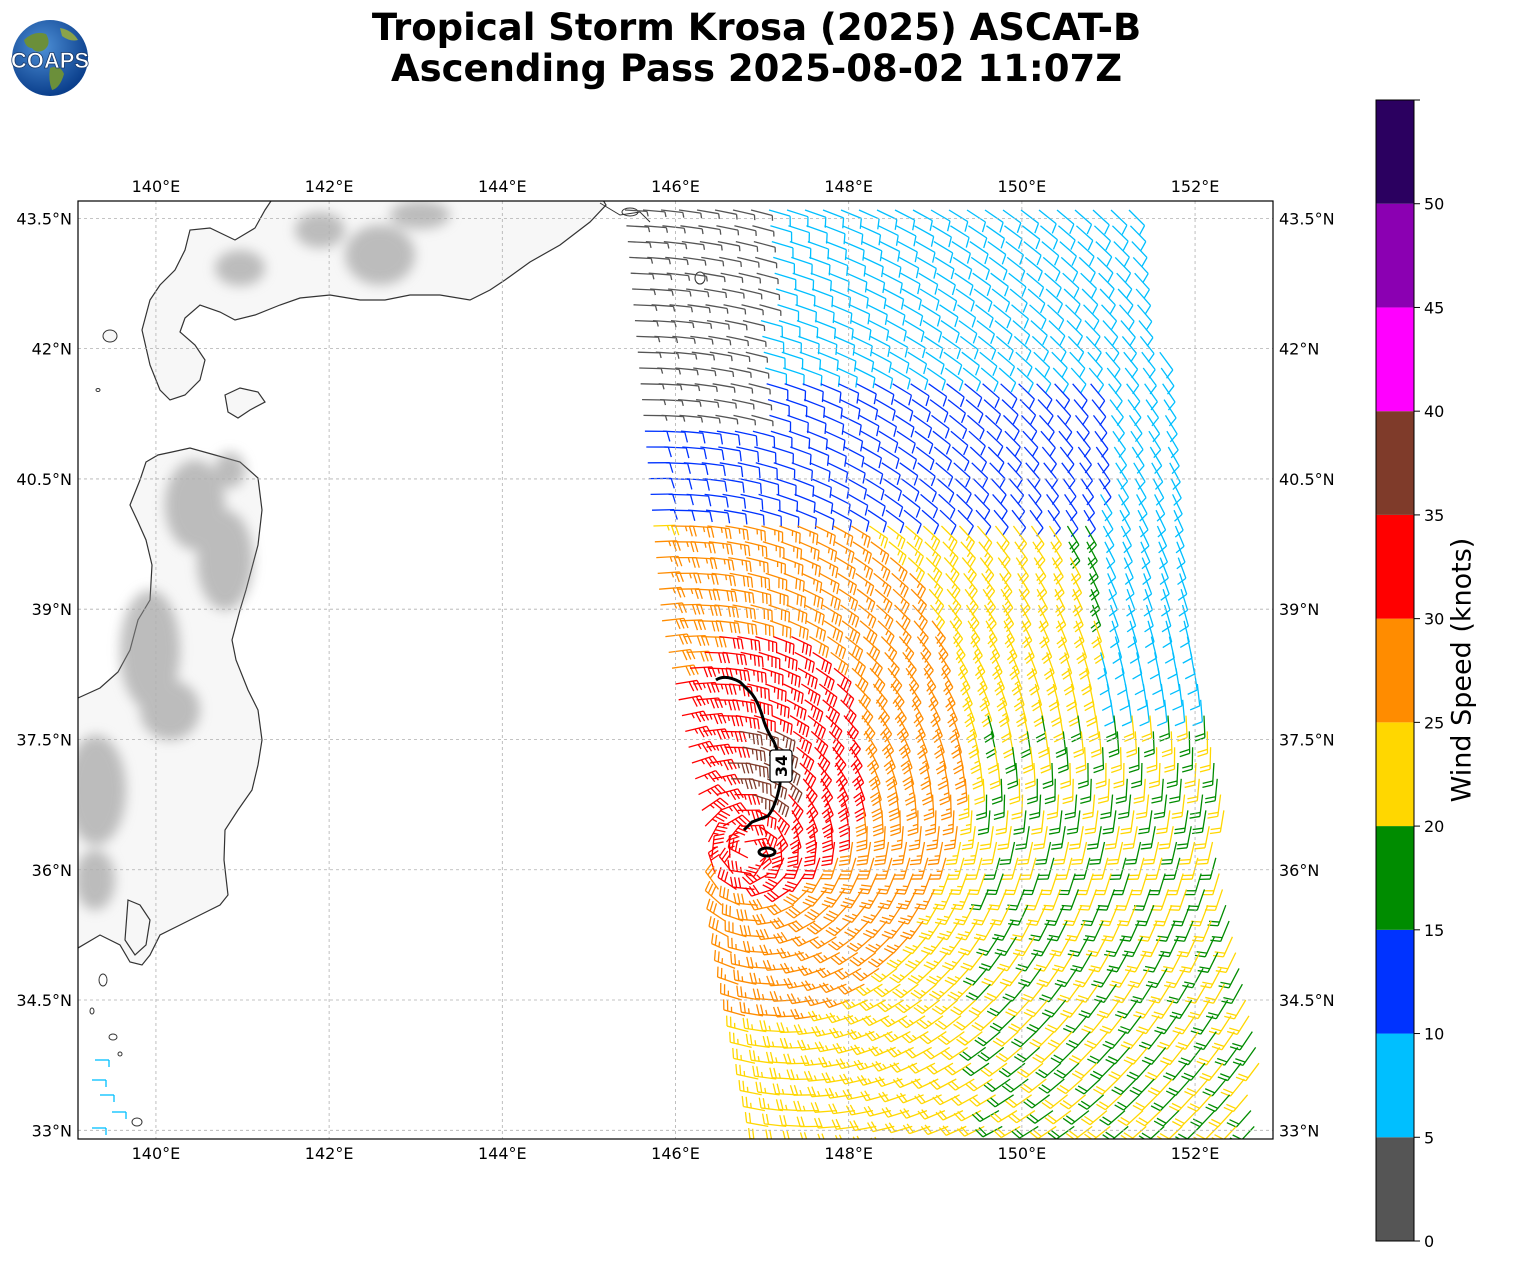 The height and width of the screenshot is (1264, 1513). I want to click on lat-tick-label-left: 43.5°N, so click(44, 218).